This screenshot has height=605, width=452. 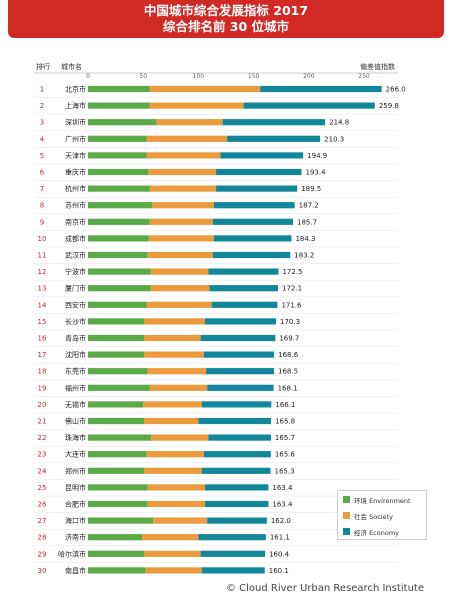 I want to click on legend-swatch-economy, so click(x=346, y=531).